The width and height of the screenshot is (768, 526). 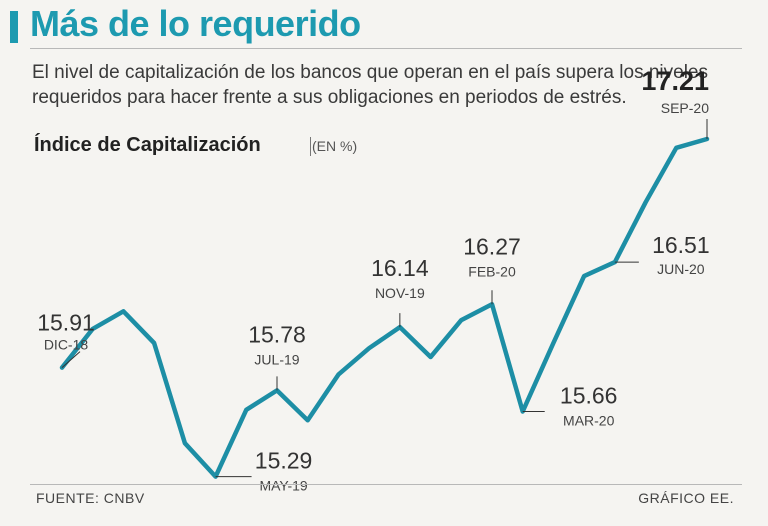 What do you see at coordinates (589, 421) in the screenshot?
I see `data-label-date-mar-20: MAR-20` at bounding box center [589, 421].